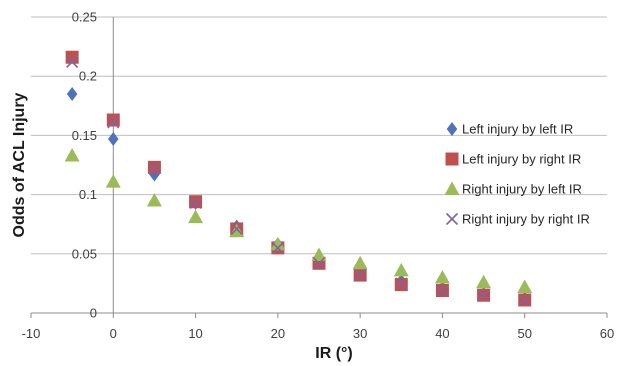  I want to click on legend-label: Right injury by right IR, so click(526, 219).